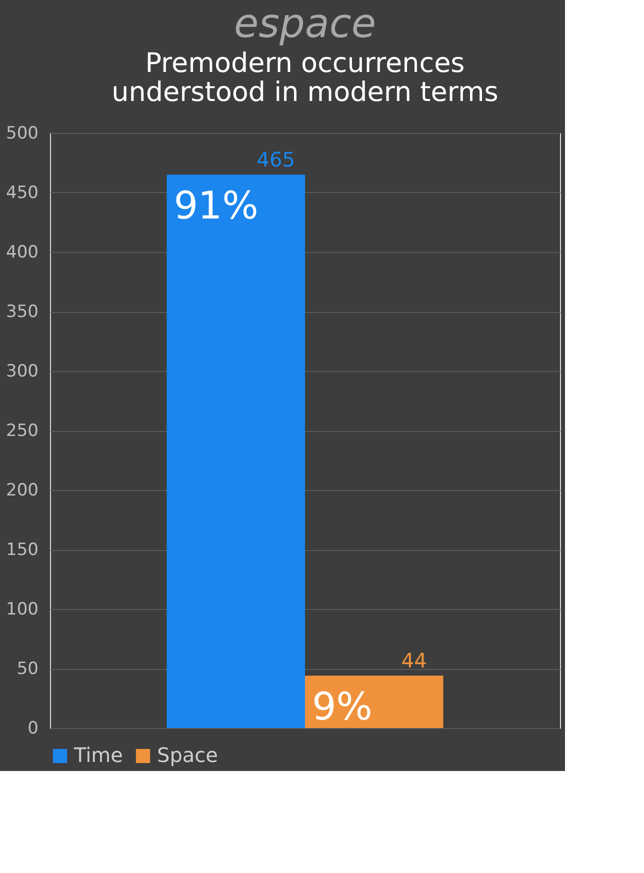  What do you see at coordinates (414, 660) in the screenshot?
I see `data-label: 44` at bounding box center [414, 660].